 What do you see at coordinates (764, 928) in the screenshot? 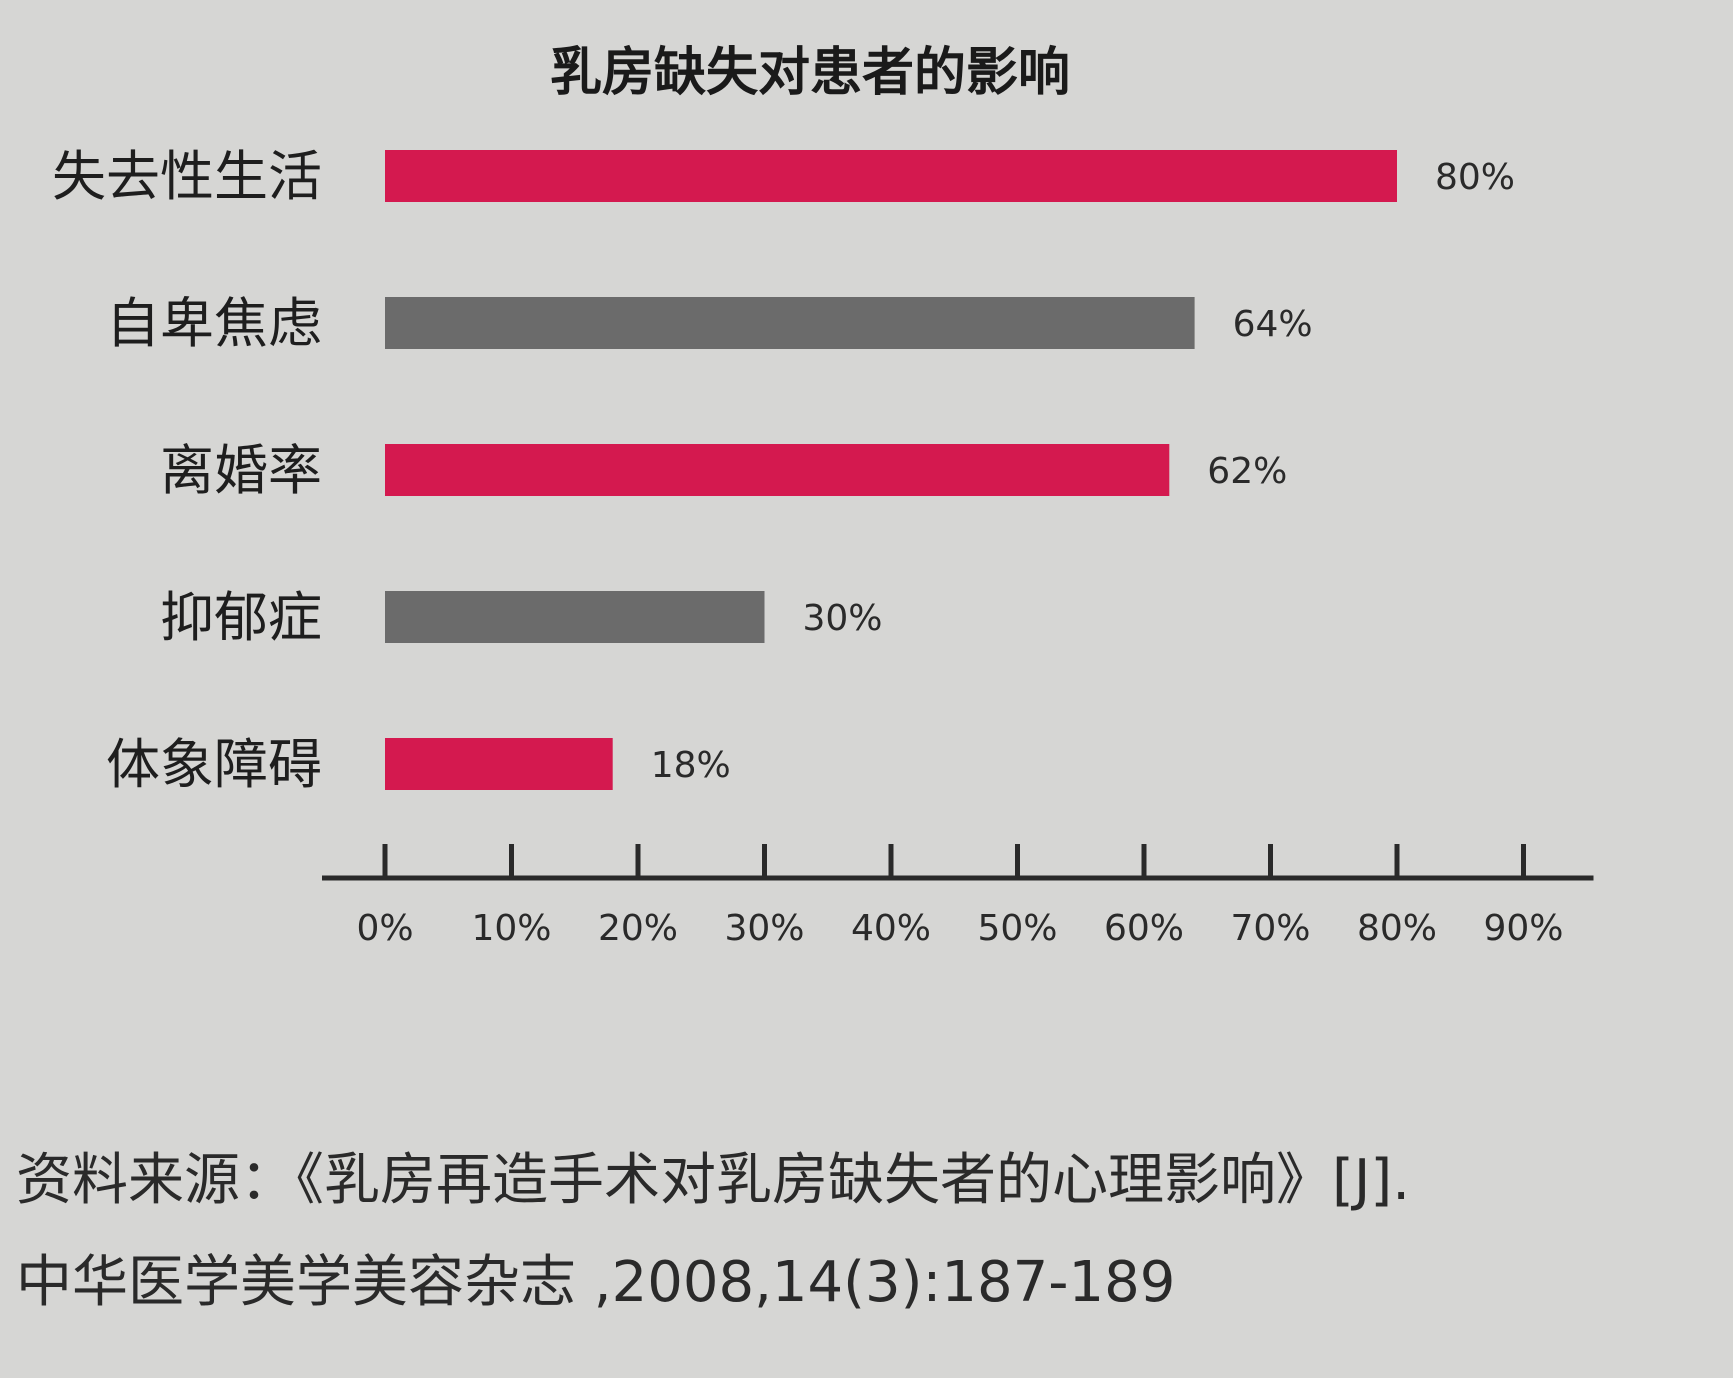
I see `x-tick-label: 30%` at bounding box center [764, 928].